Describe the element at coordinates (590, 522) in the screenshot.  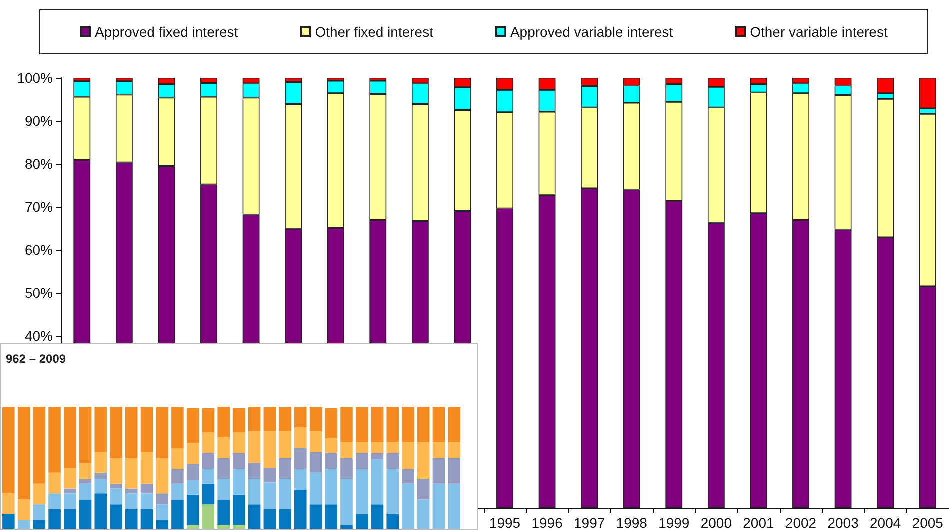
I see `x-tick-label: 1997` at that location.